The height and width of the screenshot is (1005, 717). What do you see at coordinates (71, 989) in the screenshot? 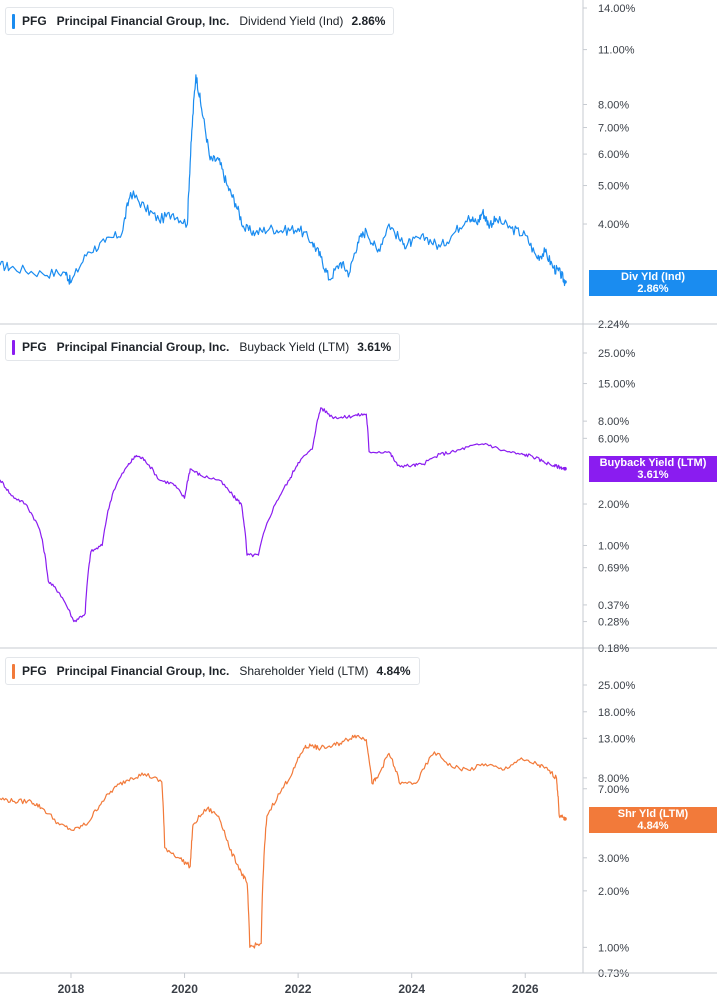
I see `x-tick-label: 2018` at bounding box center [71, 989].